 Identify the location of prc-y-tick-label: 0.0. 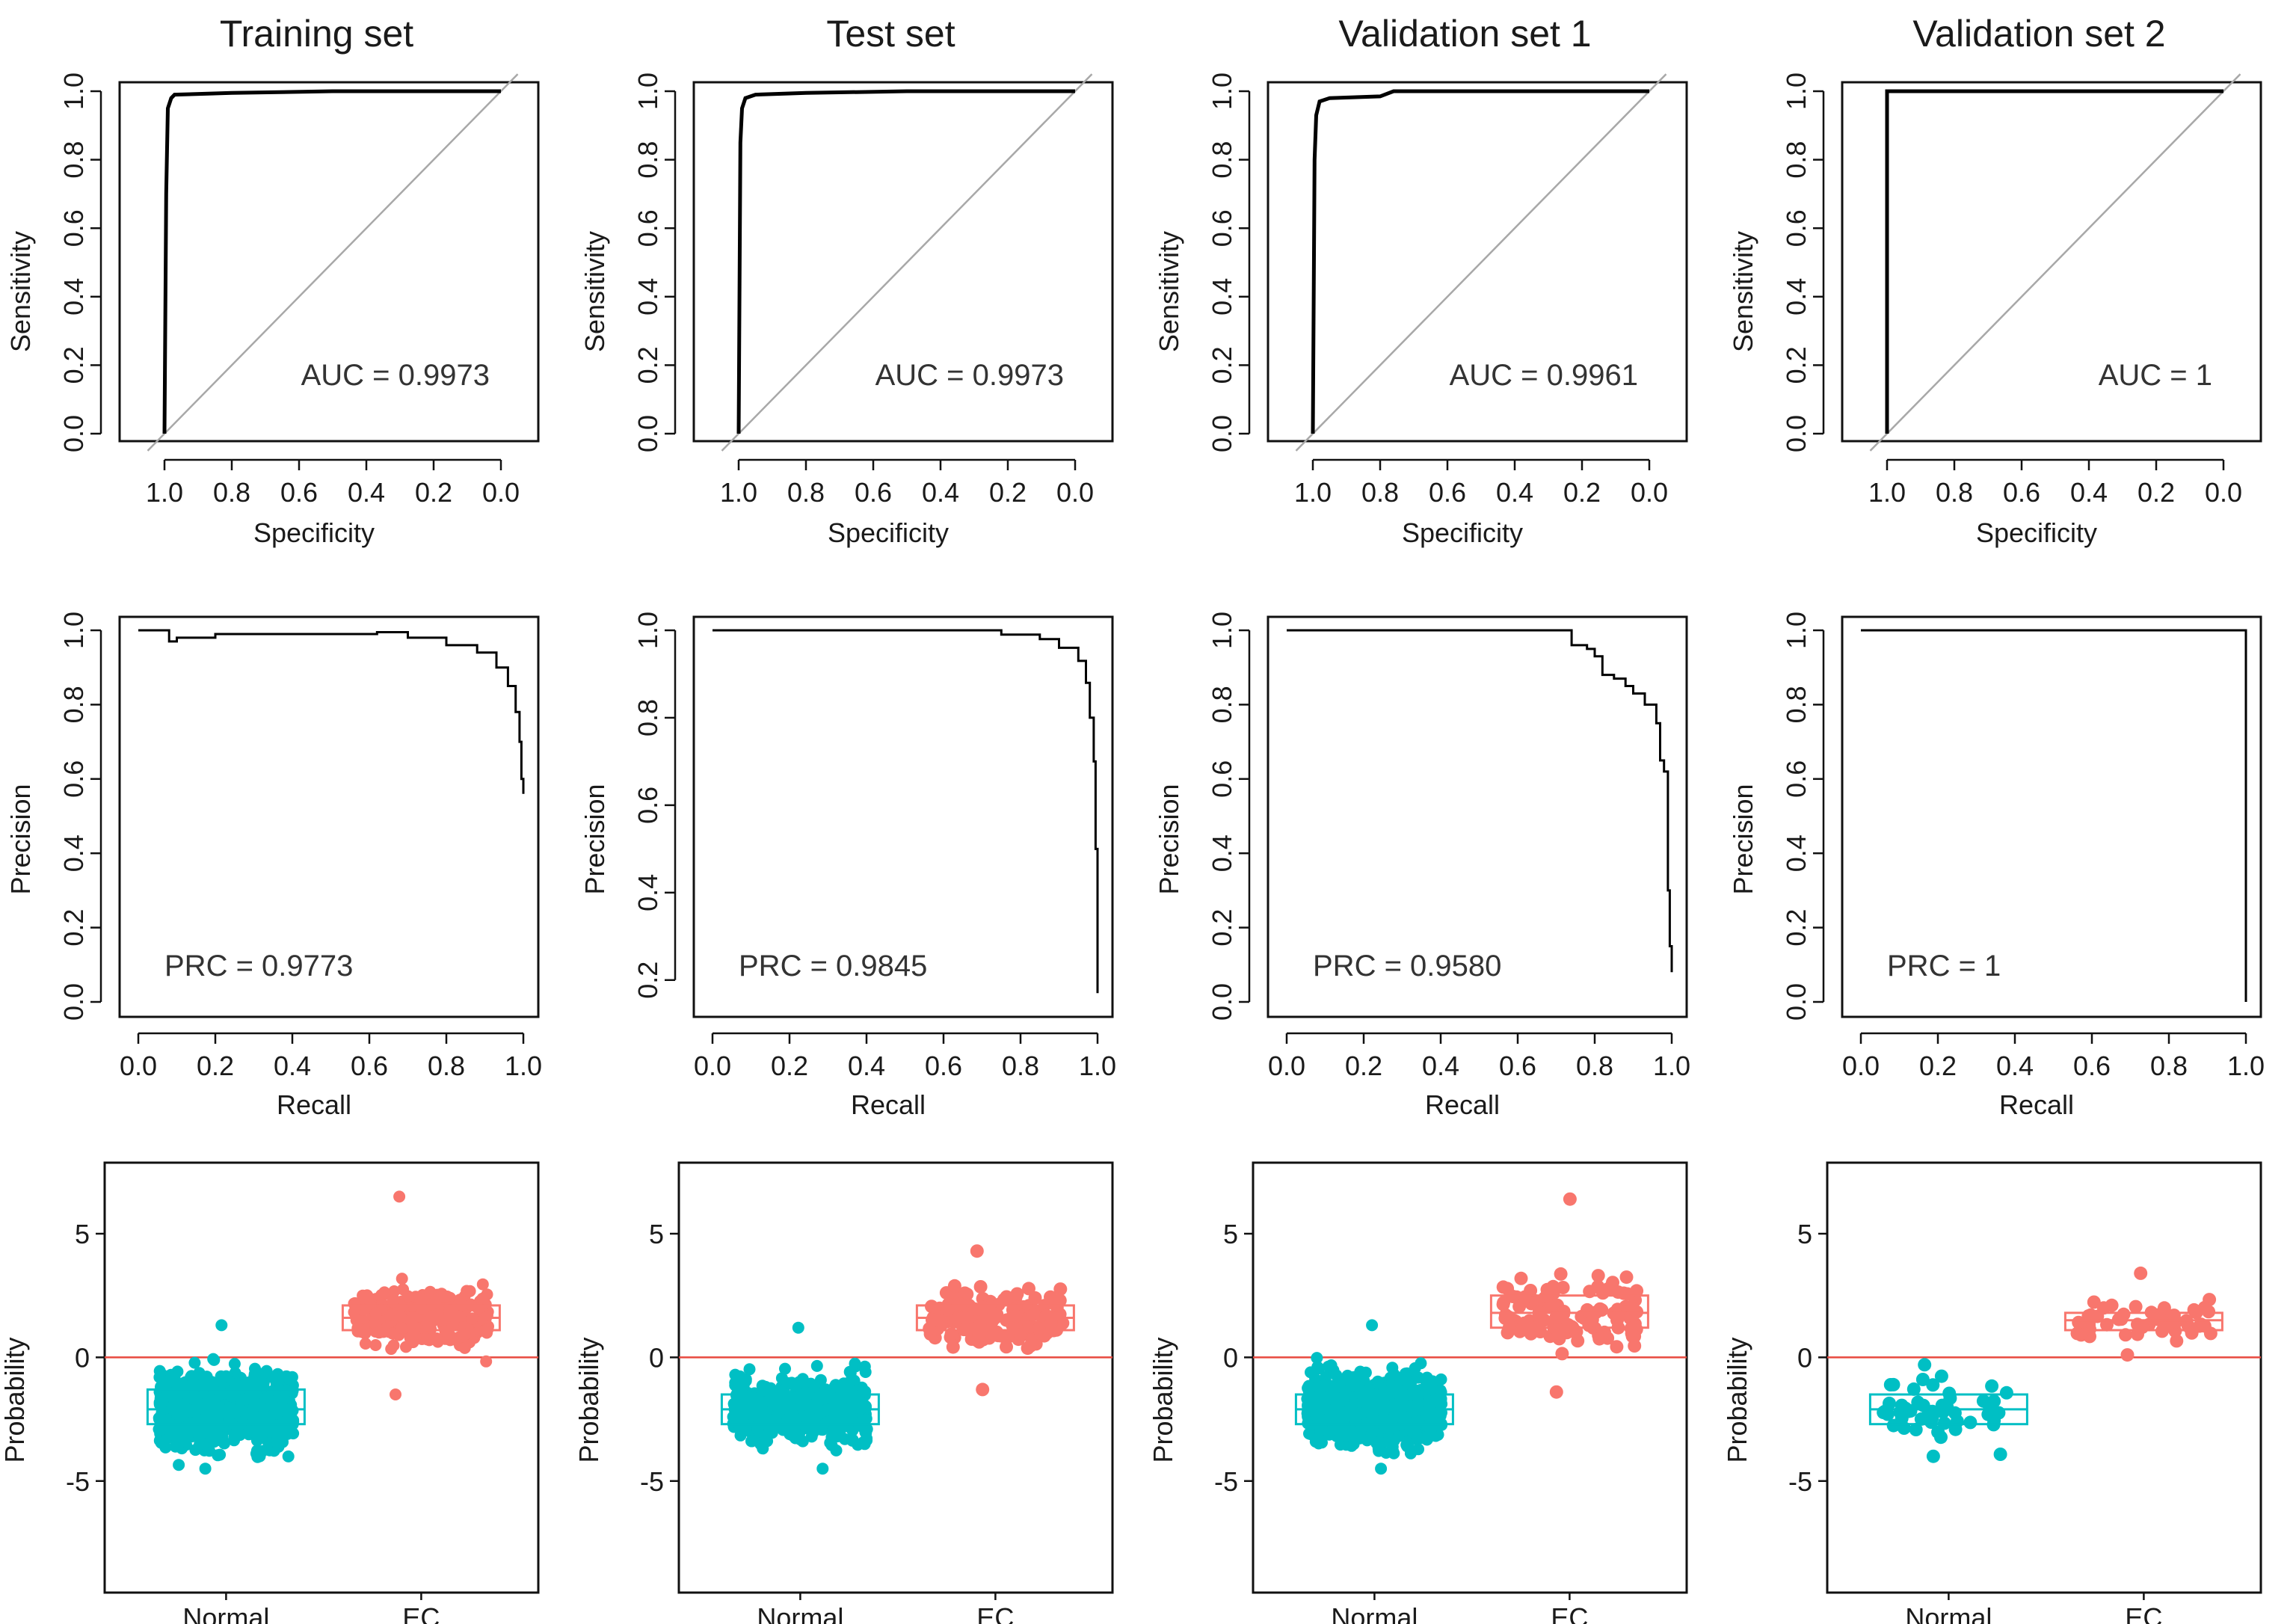
(1796, 1002).